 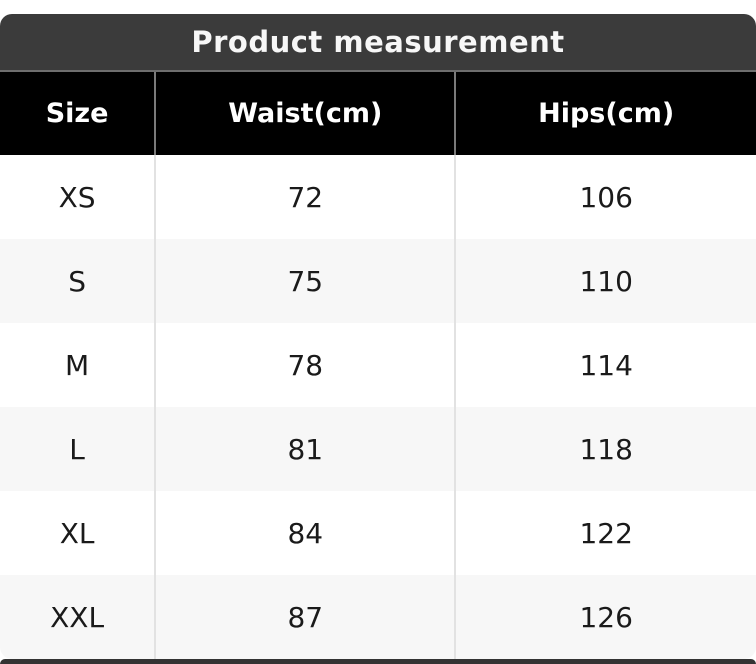 I want to click on size-cell: XL, so click(x=77, y=533).